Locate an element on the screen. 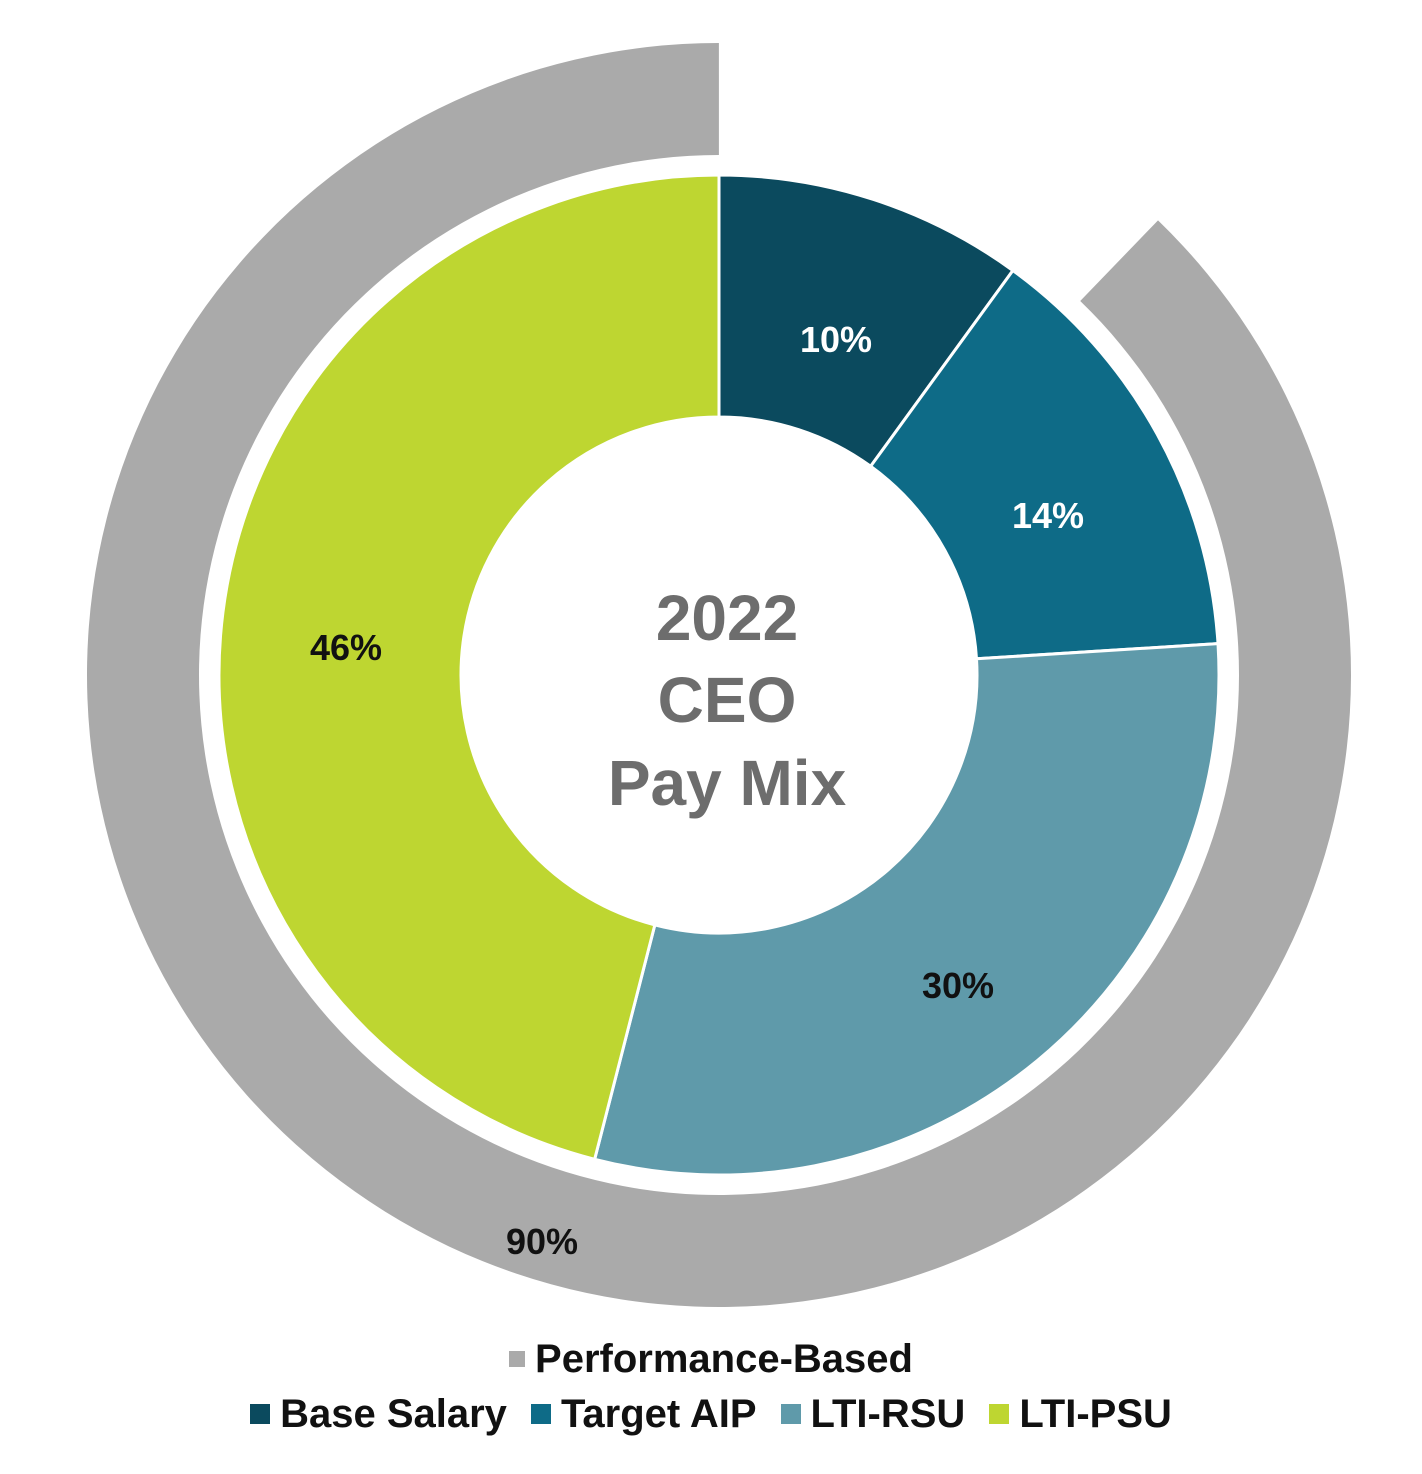 The height and width of the screenshot is (1474, 1422). legend-item-target-aip: Target AIP is located at coordinates (643, 1414).